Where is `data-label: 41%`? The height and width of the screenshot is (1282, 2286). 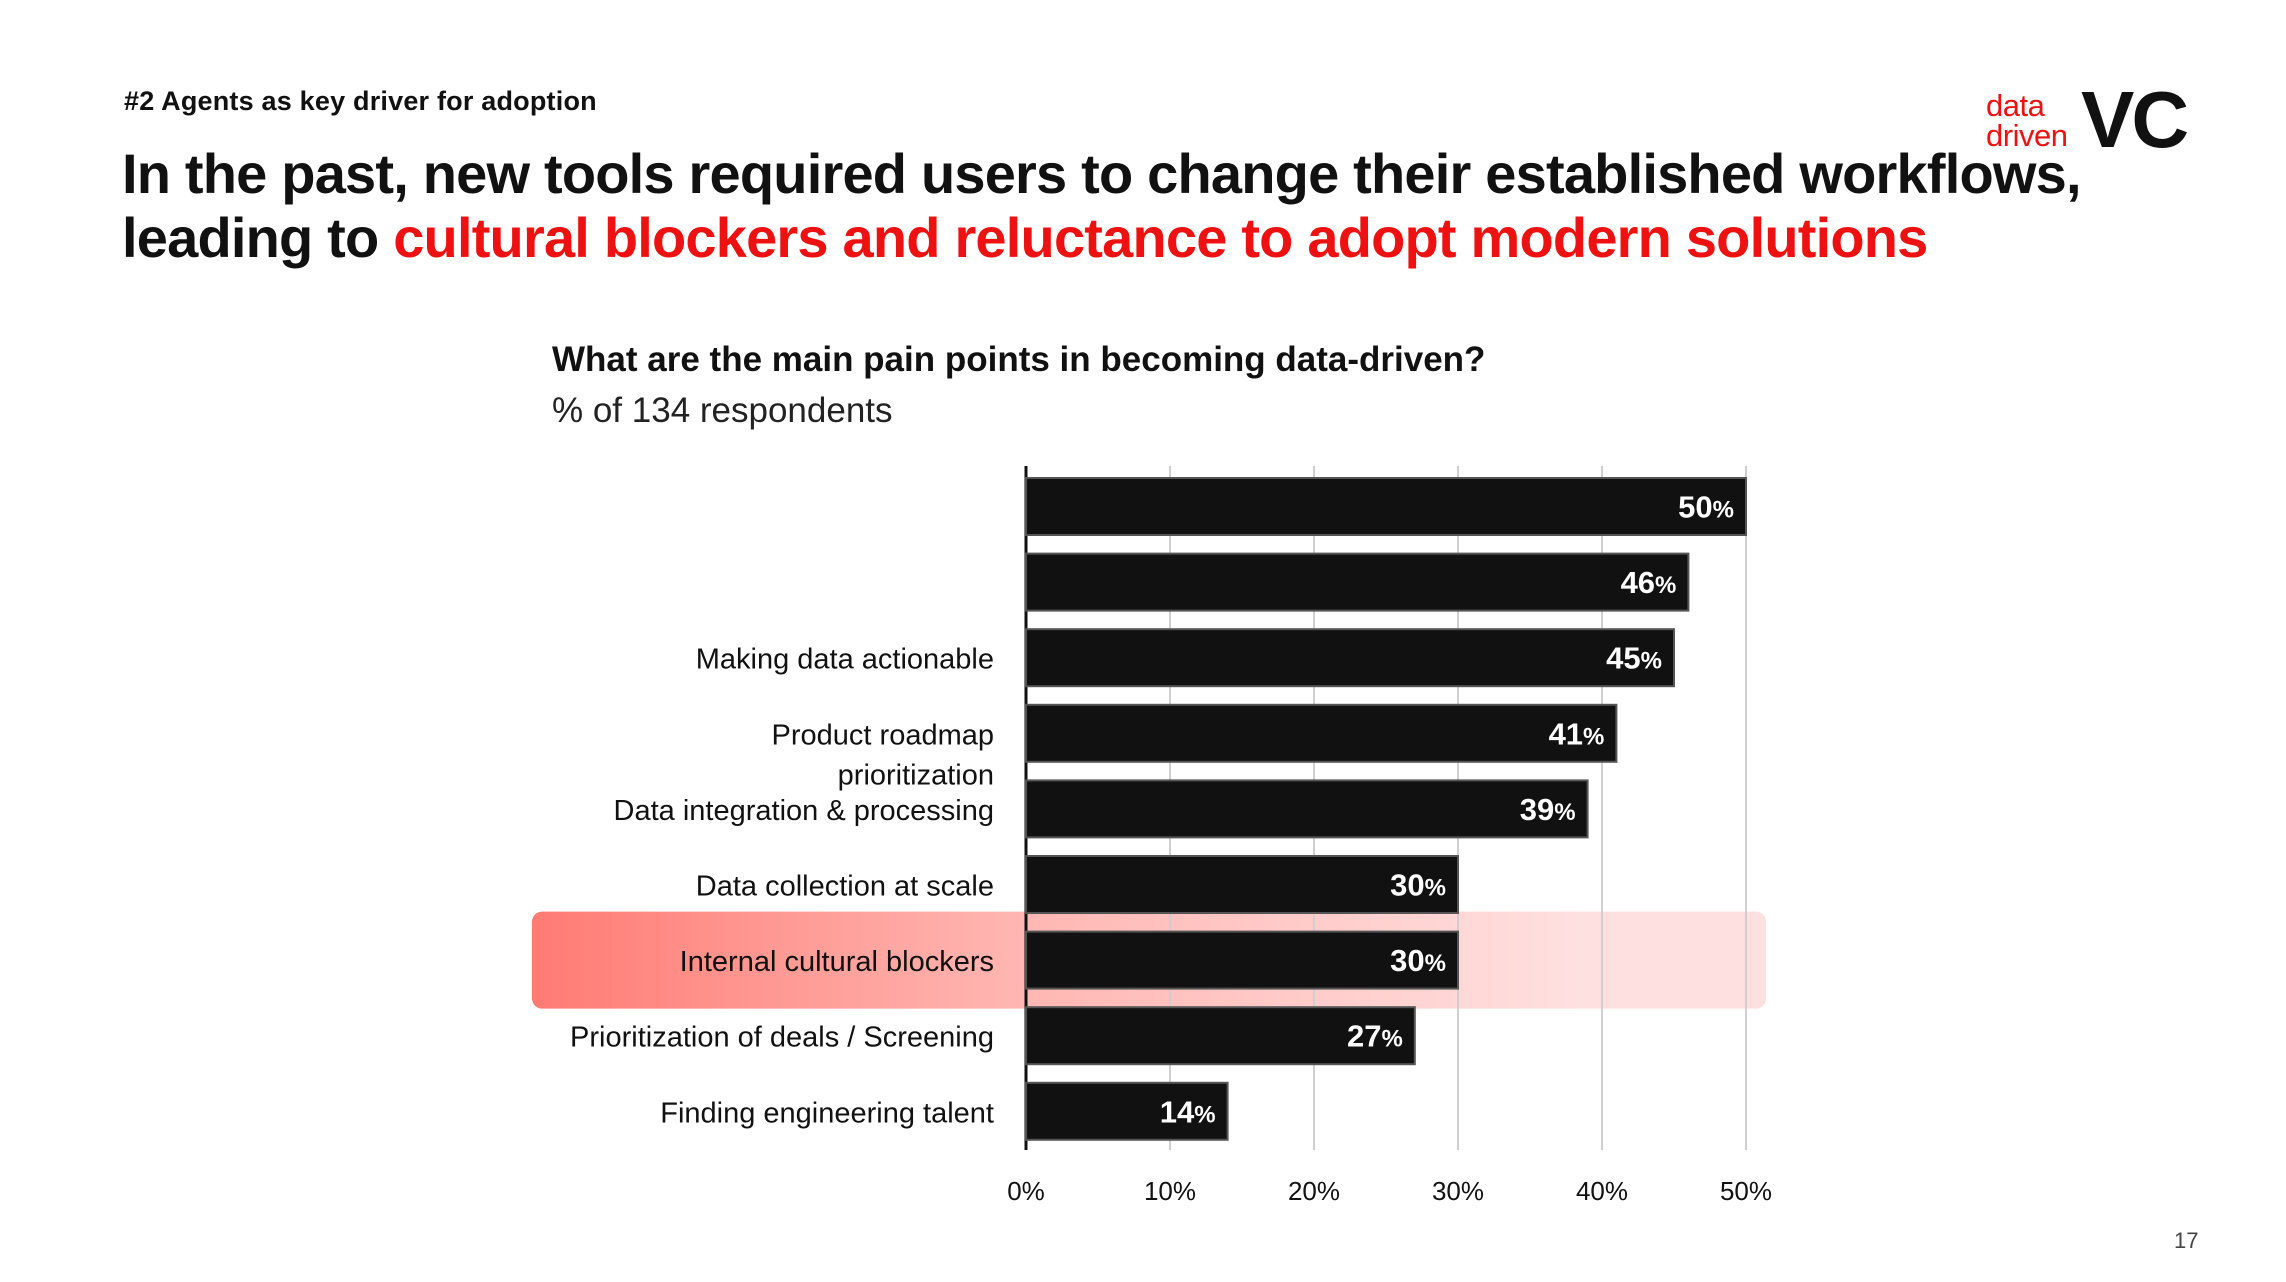 data-label: 41% is located at coordinates (1577, 733).